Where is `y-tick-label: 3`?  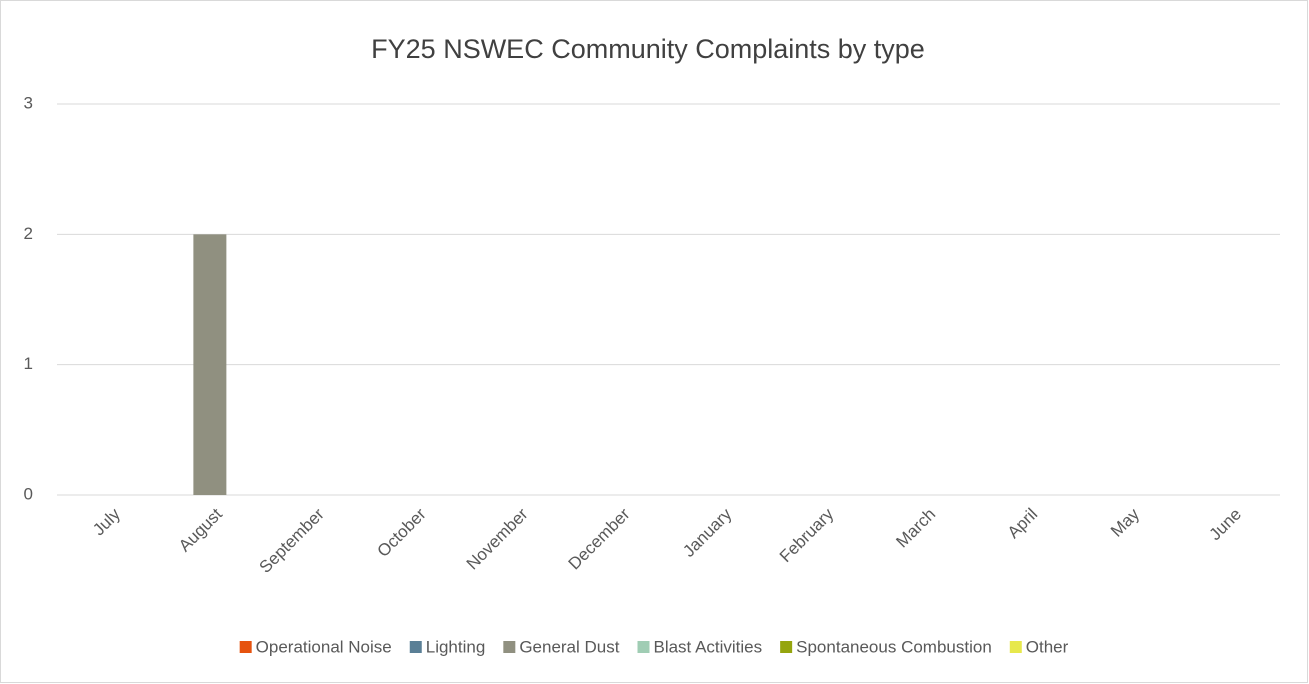 y-tick-label: 3 is located at coordinates (28, 102).